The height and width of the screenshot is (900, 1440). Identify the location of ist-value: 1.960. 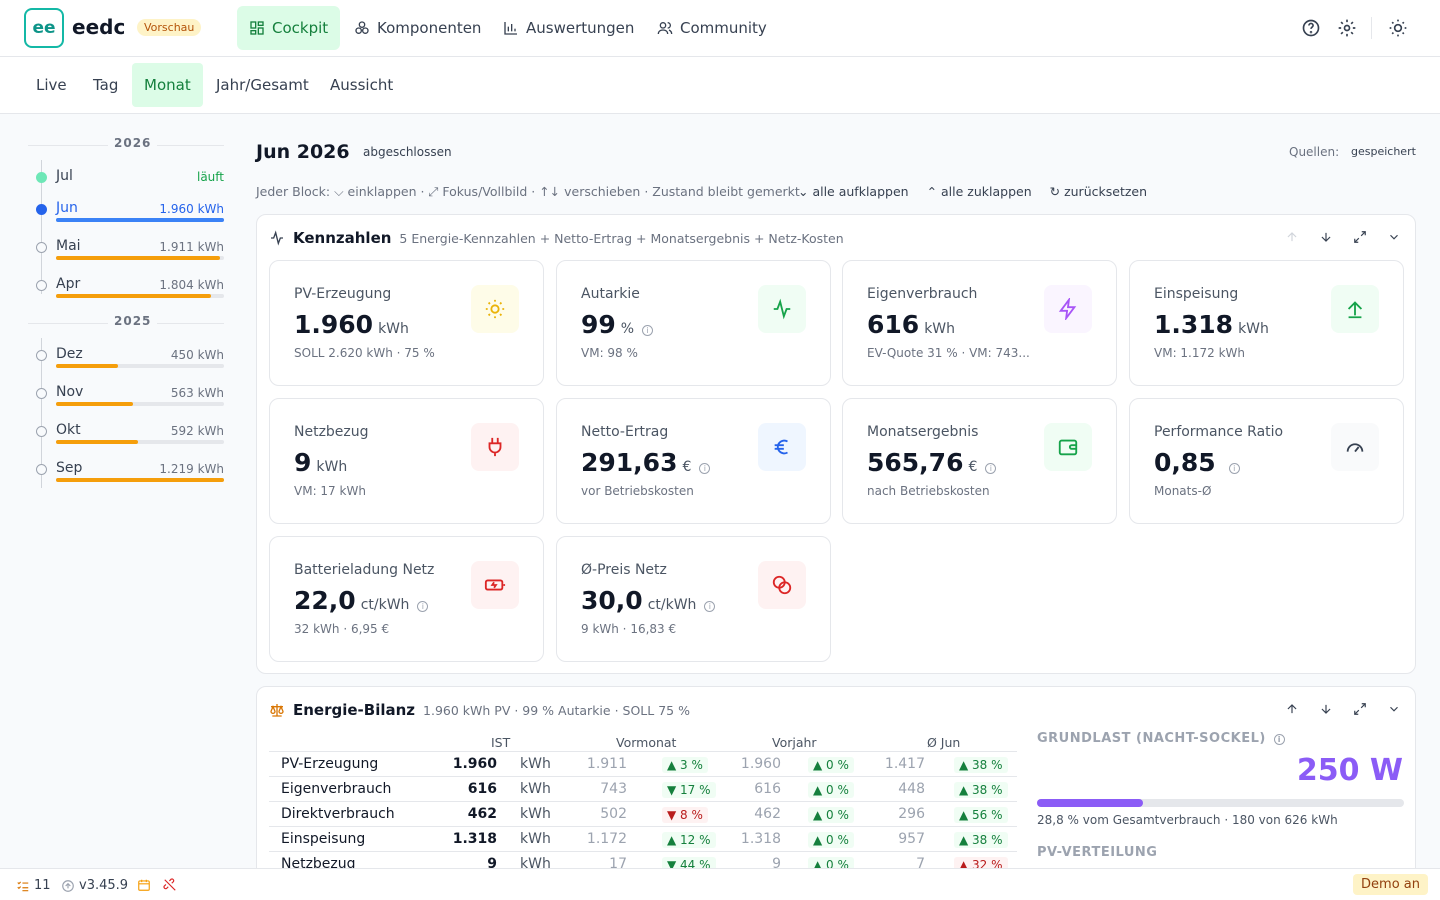
(474, 764).